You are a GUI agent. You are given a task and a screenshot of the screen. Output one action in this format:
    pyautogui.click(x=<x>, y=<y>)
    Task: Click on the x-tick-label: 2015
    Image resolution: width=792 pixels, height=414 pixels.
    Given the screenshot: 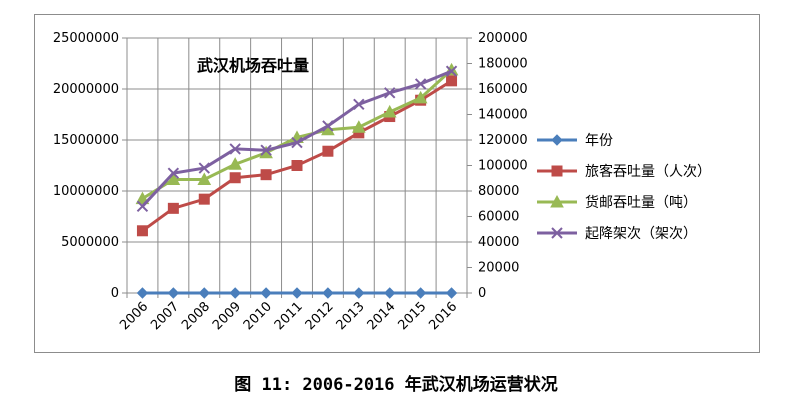 What is the action you would take?
    pyautogui.click(x=412, y=316)
    